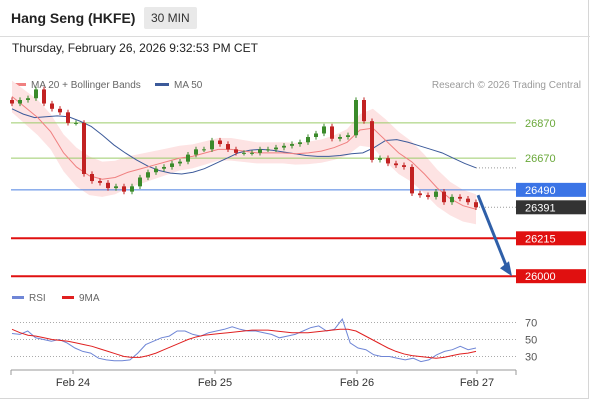 This screenshot has width=590, height=400. What do you see at coordinates (215, 383) in the screenshot?
I see `x-tick-label: Feb 25` at bounding box center [215, 383].